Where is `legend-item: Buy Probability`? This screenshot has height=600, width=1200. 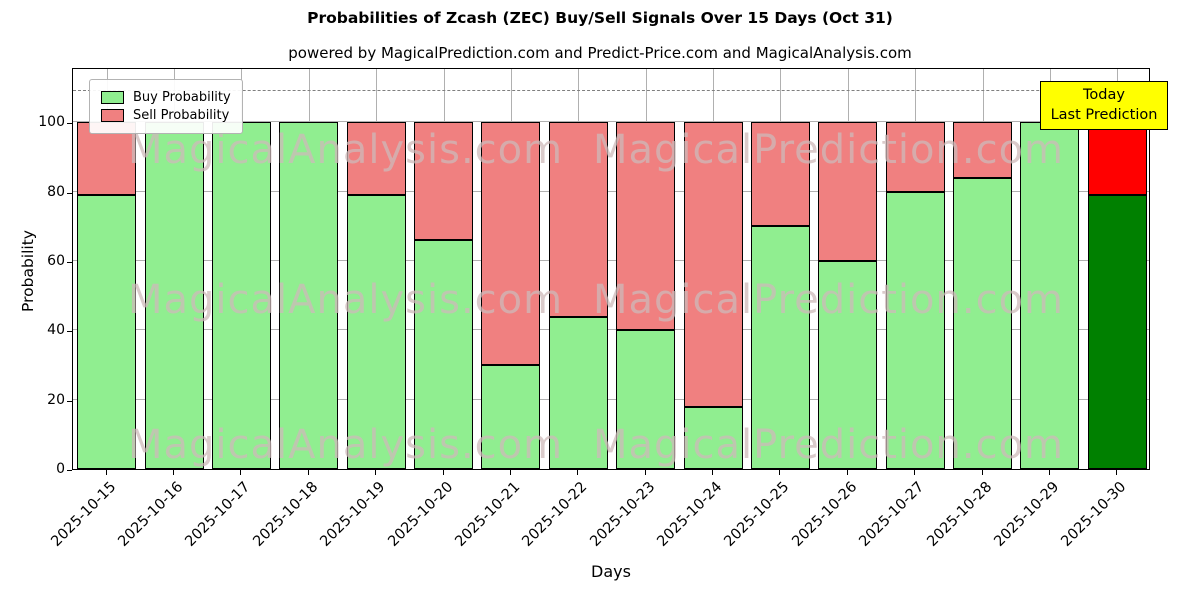 legend-item: Buy Probability is located at coordinates (166, 97).